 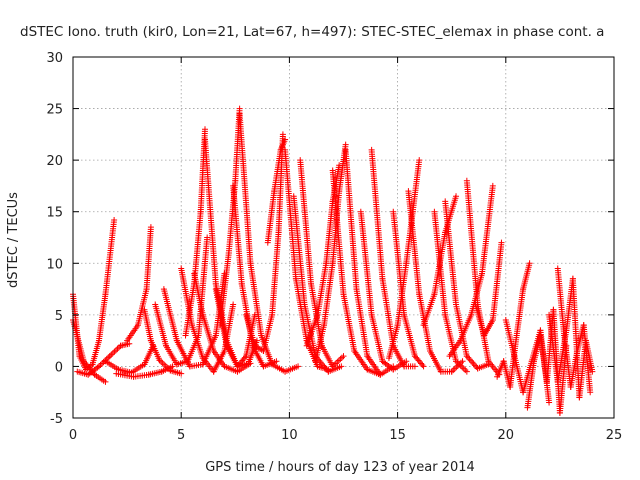 I want to click on x-tick-label: 25, so click(x=614, y=435).